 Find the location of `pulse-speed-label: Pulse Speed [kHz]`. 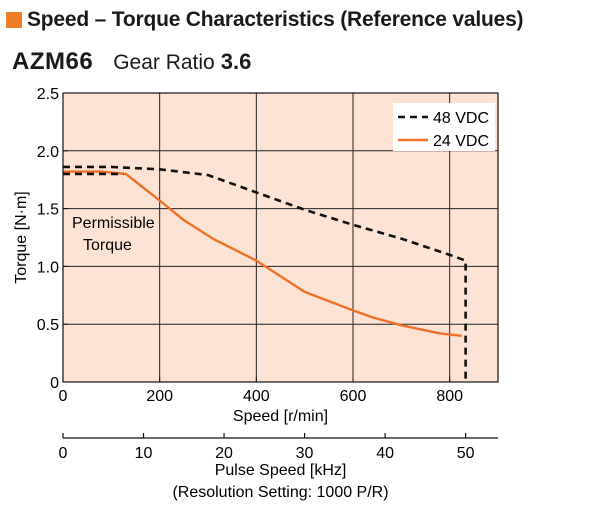

pulse-speed-label: Pulse Speed [kHz] is located at coordinates (281, 470).